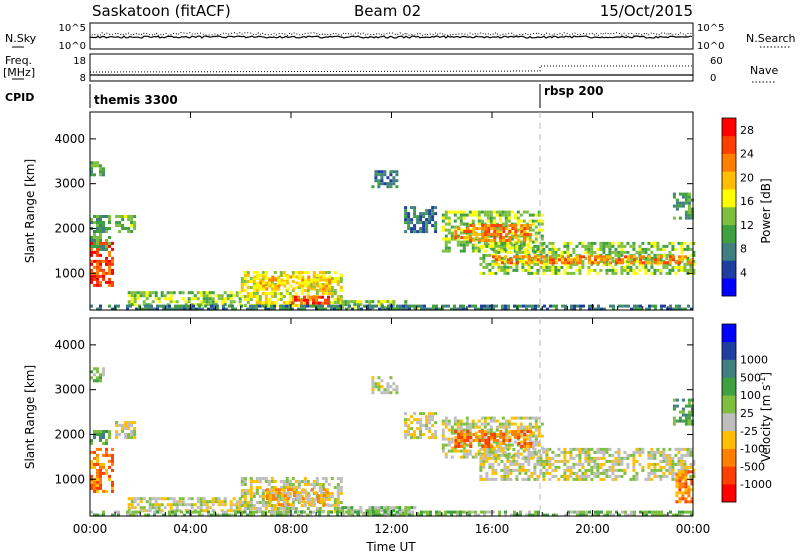  What do you see at coordinates (747, 154) in the screenshot?
I see `colorbar-tick-label: 24` at bounding box center [747, 154].